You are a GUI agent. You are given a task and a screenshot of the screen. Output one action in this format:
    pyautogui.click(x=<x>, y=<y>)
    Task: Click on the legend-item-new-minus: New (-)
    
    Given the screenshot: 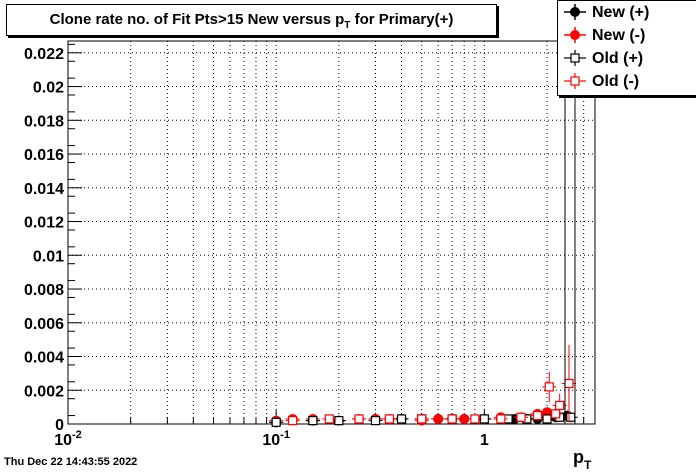 What is the action you would take?
    pyautogui.click(x=627, y=36)
    